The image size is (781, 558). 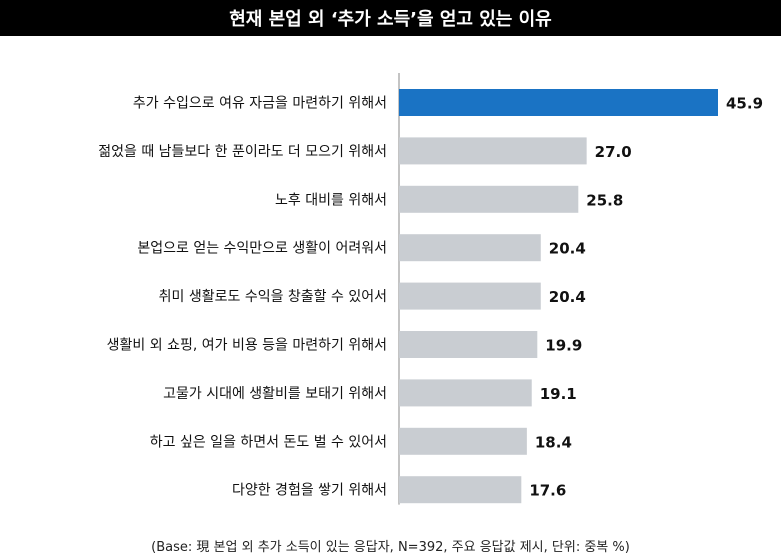 I want to click on value-label: 19.1, so click(x=558, y=394).